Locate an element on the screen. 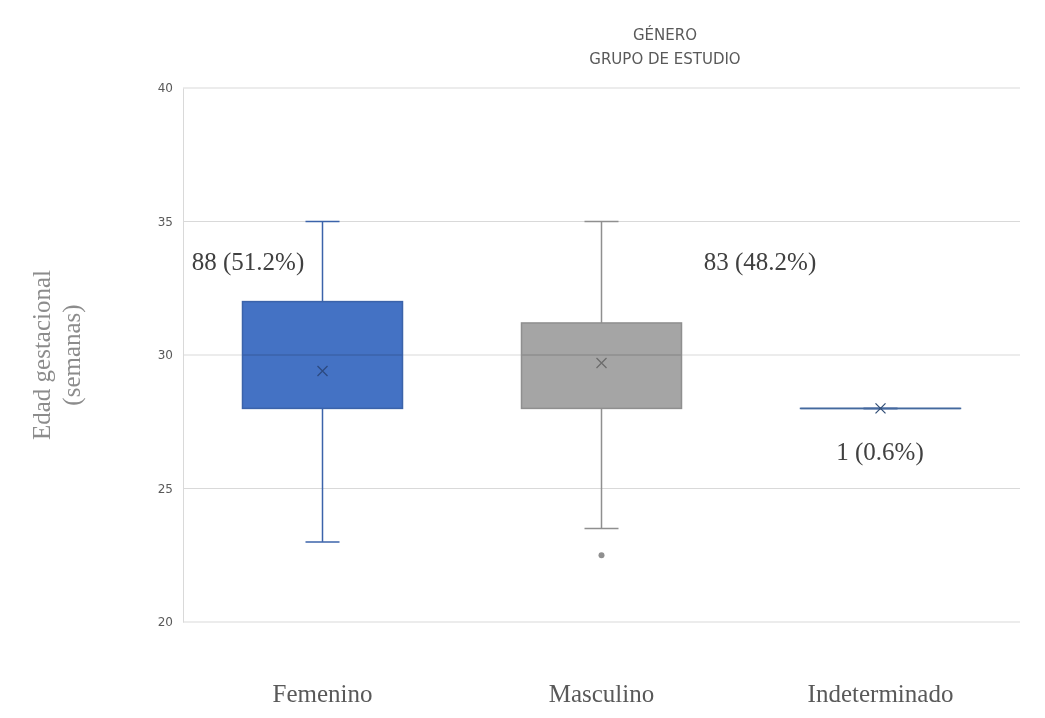  x-tick-label: Masculino is located at coordinates (601, 693).